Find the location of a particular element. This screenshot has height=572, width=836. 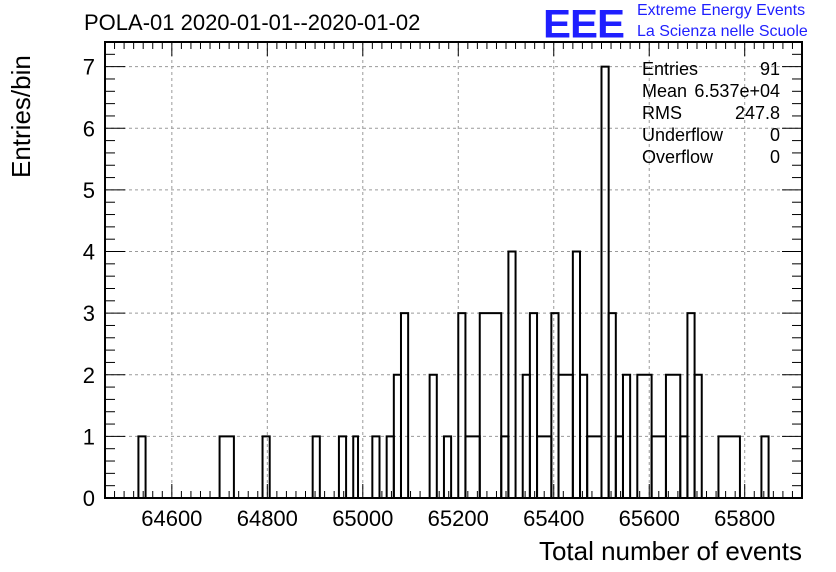

x-tick-label: 64800 is located at coordinates (267, 518).